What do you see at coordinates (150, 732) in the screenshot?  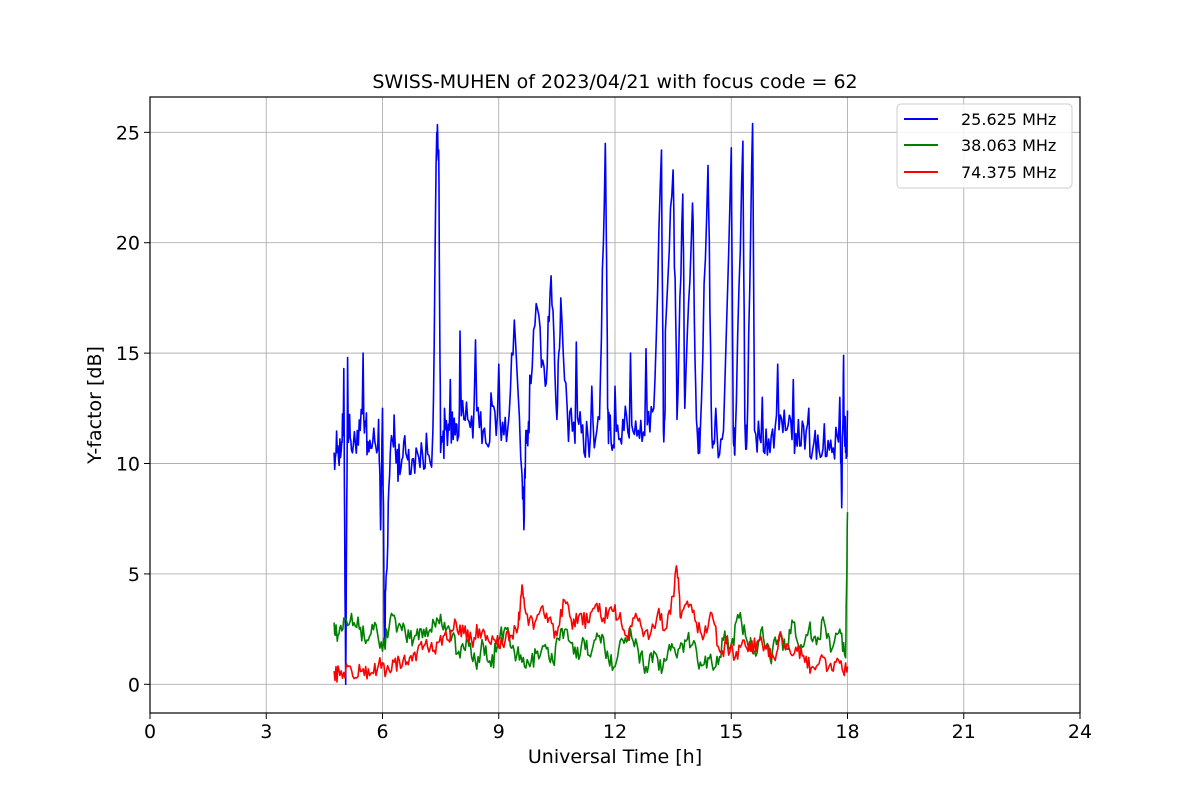 I see `x-tick-label: 0` at bounding box center [150, 732].